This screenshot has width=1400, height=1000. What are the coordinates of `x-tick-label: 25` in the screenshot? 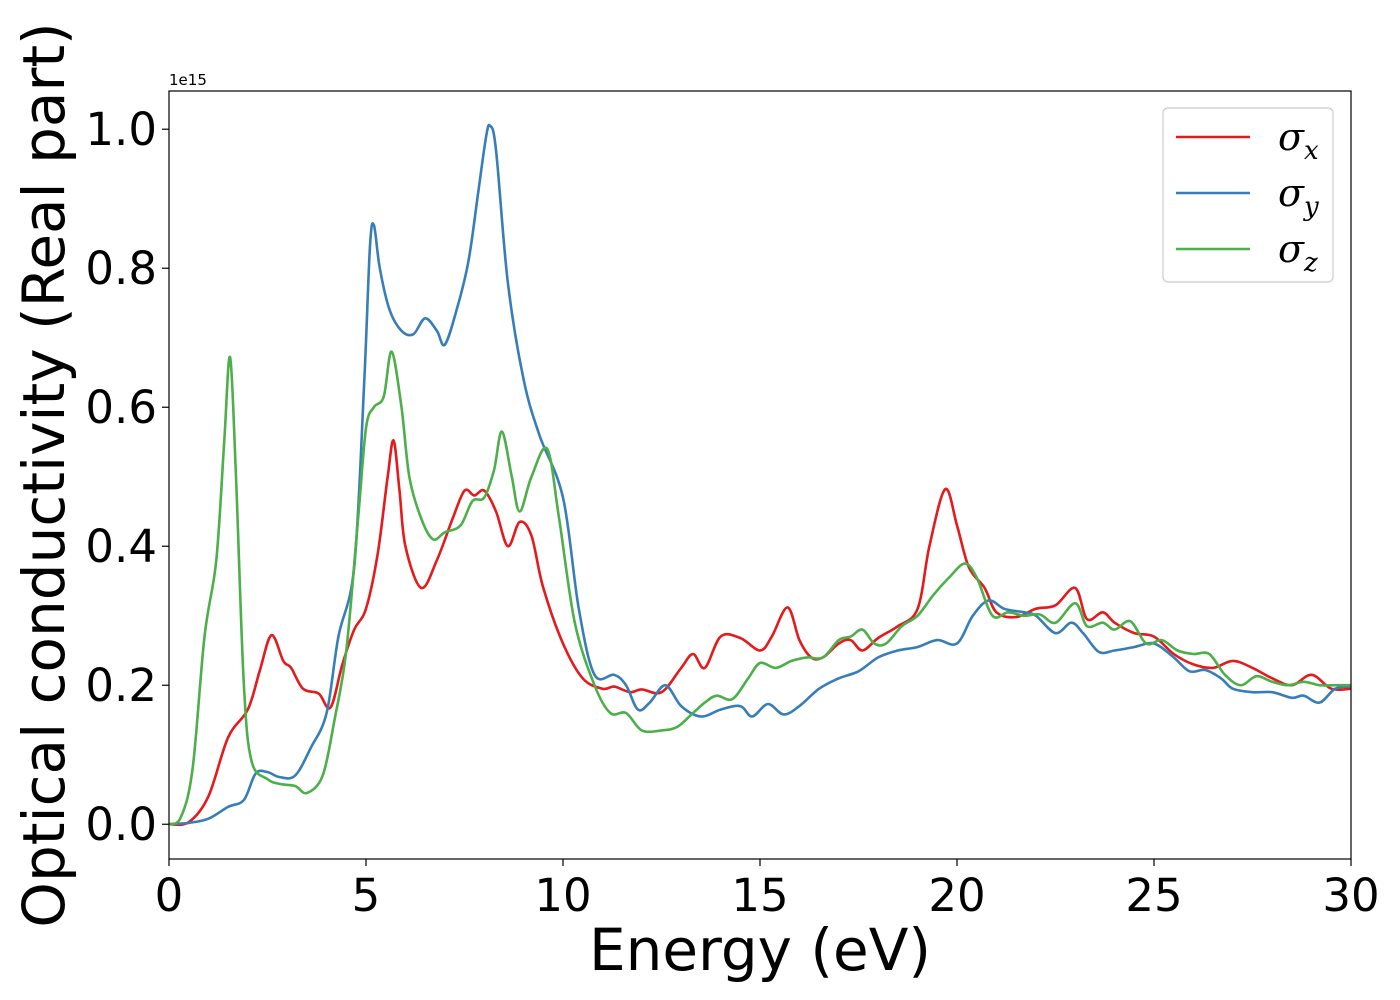 It's located at (1153, 895).